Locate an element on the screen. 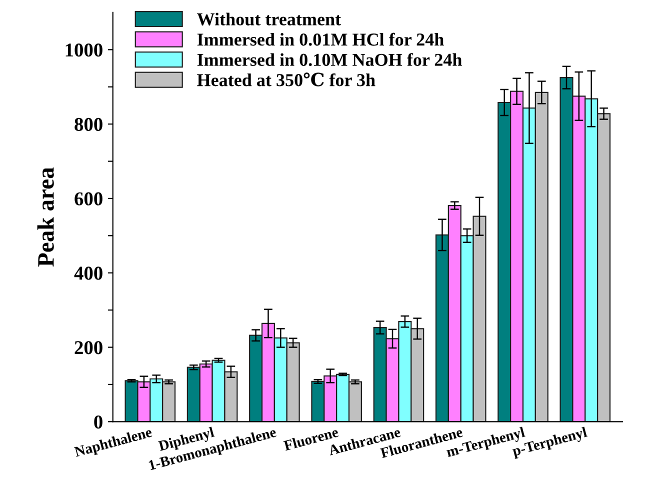 The width and height of the screenshot is (645, 499). y-axis-title: Peak area is located at coordinates (45, 217).